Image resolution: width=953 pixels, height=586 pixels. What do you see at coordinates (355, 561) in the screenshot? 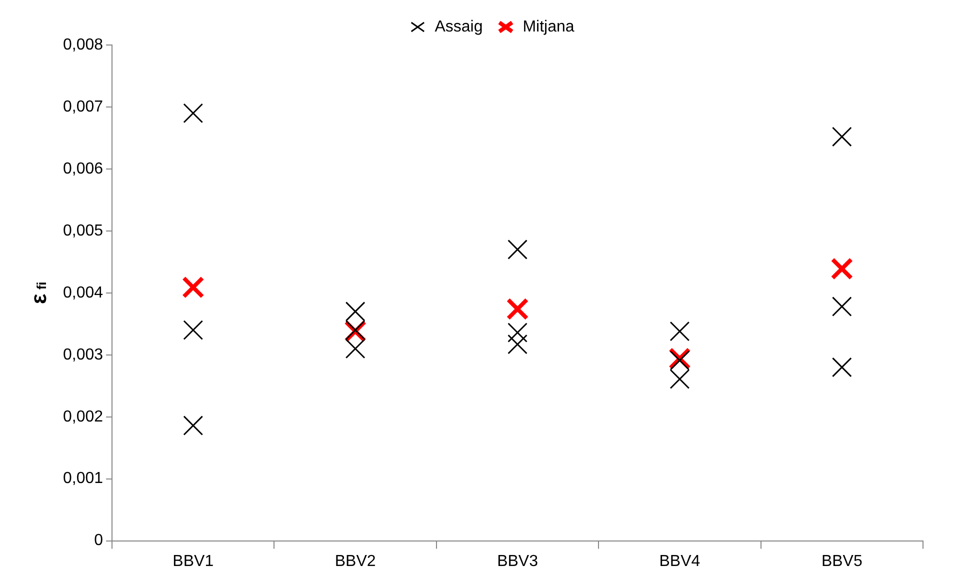
I see `x-tick-label: BBV2` at bounding box center [355, 561].